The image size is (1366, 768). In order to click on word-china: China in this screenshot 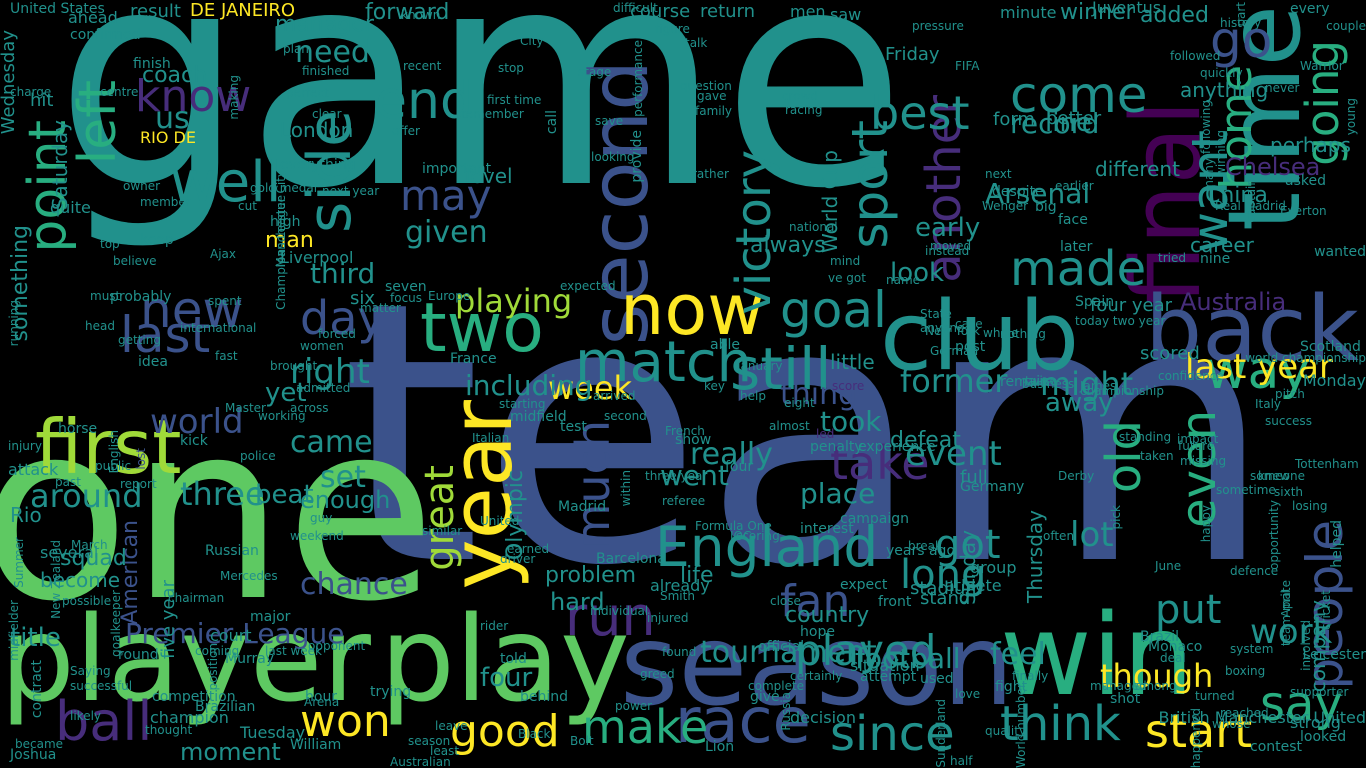, I will do `click(1236, 195)`.